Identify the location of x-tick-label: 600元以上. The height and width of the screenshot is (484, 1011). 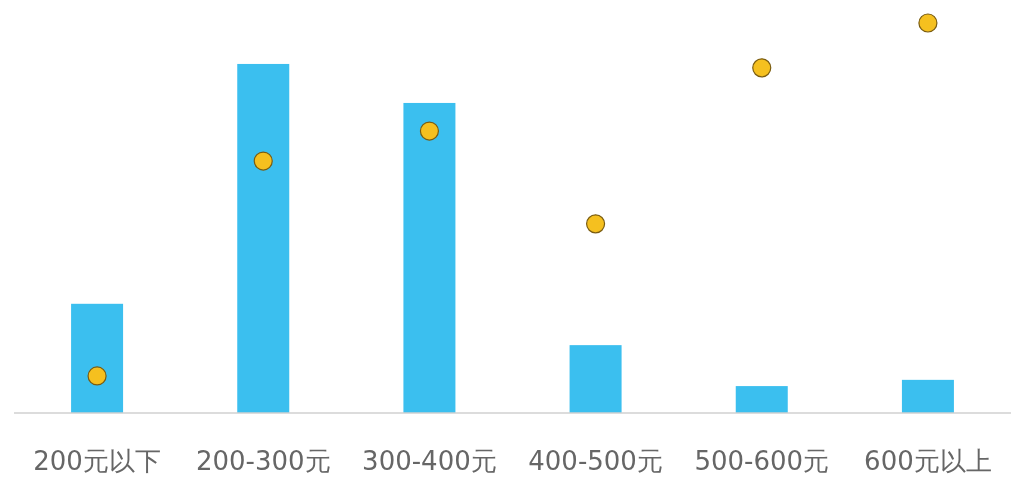
(928, 461).